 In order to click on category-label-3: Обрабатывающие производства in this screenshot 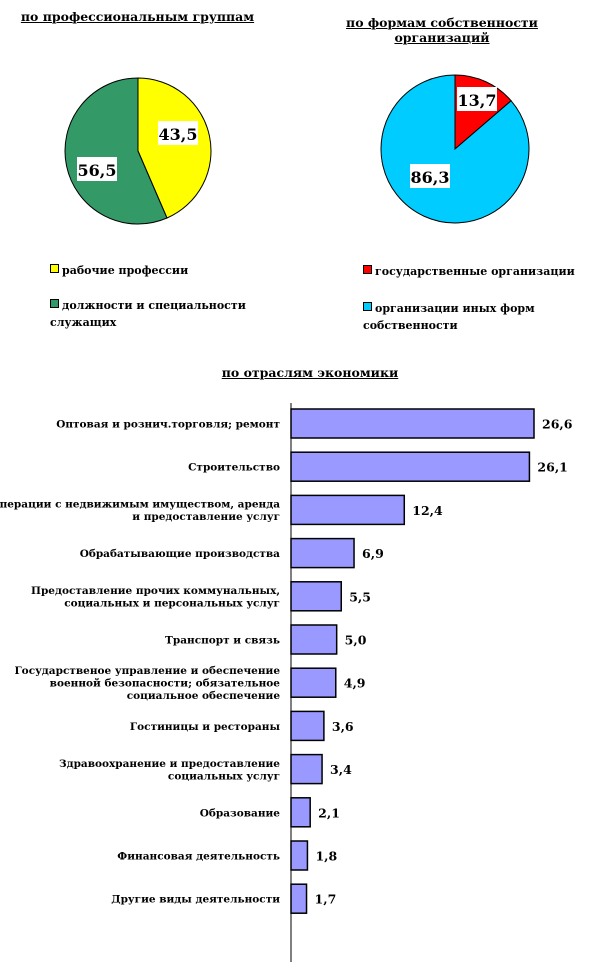, I will do `click(180, 554)`.